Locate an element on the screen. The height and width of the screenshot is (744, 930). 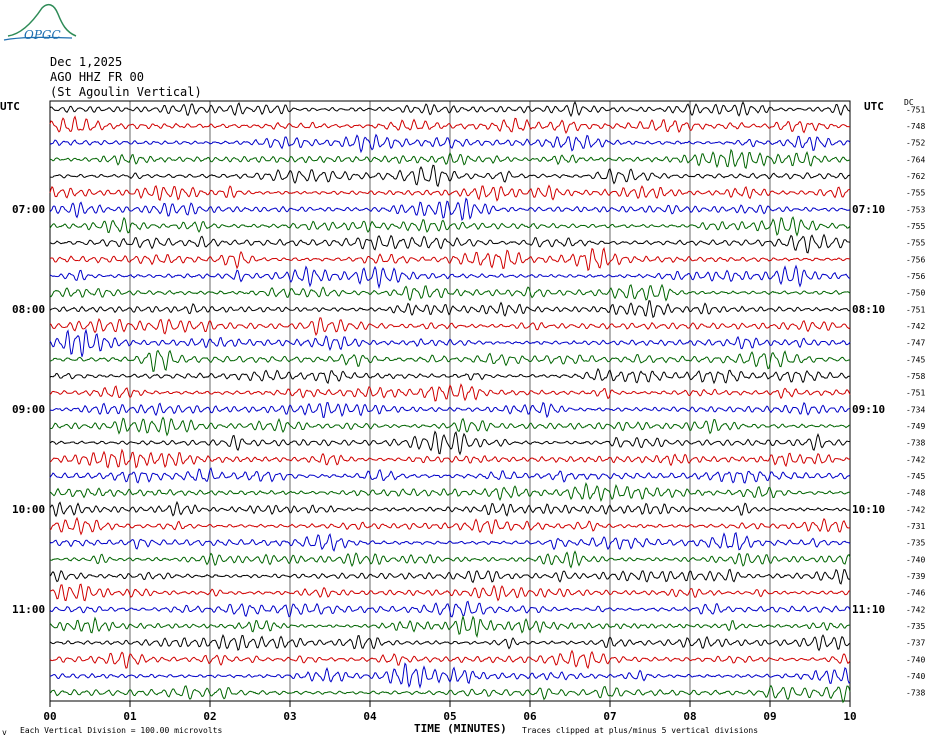
dc-offset-label: -731 is located at coordinates (915, 526).